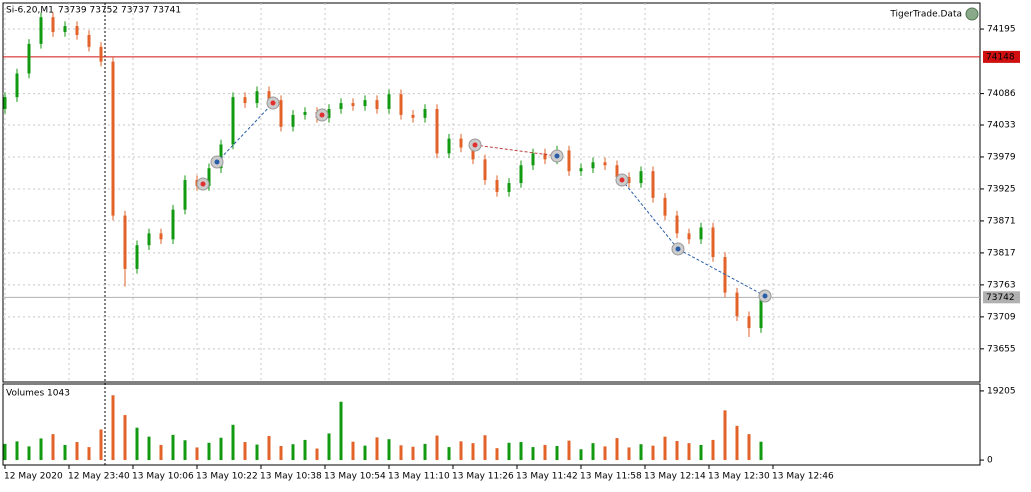 The width and height of the screenshot is (1031, 492). What do you see at coordinates (163, 477) in the screenshot?
I see `x-tick-label: 13 May 10:06` at bounding box center [163, 477].